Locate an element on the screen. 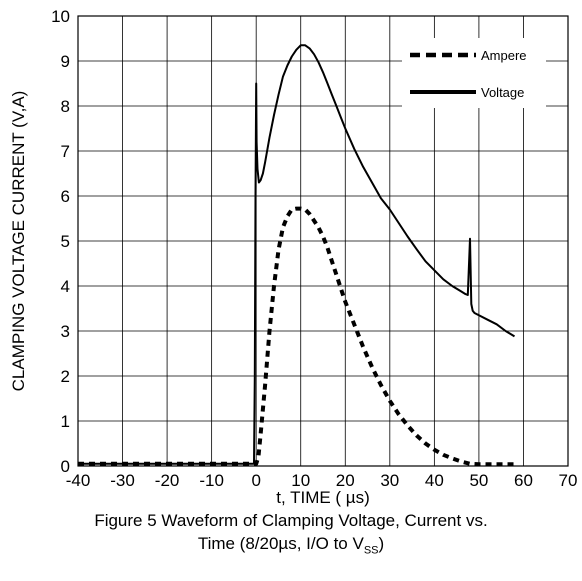 Image resolution: width=582 pixels, height=581 pixels. x-tick-label: 0 is located at coordinates (255, 480).